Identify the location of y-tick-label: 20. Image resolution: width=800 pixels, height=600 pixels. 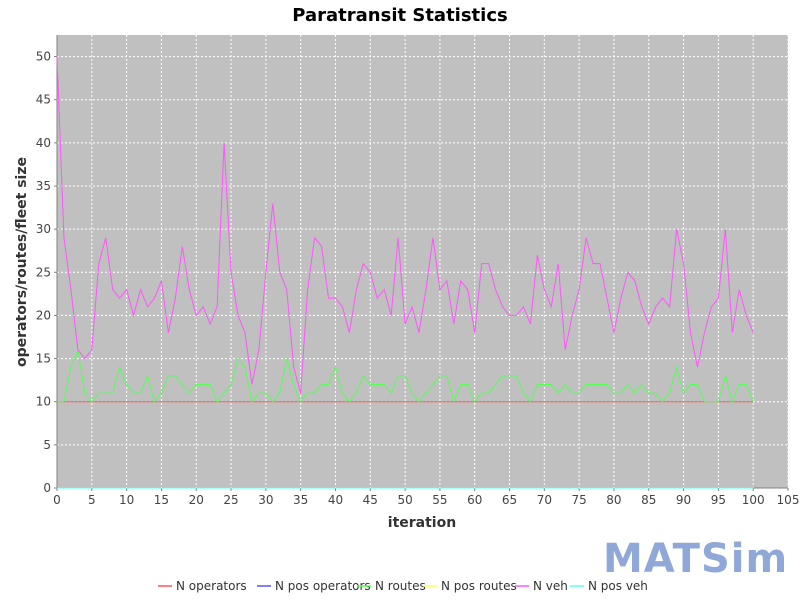
(43, 315).